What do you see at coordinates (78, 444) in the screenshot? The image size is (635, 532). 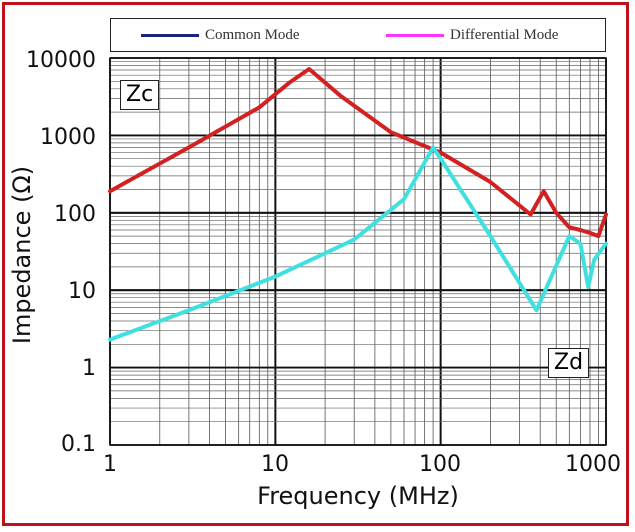 I see `y-tick-label: 0.1` at bounding box center [78, 444].